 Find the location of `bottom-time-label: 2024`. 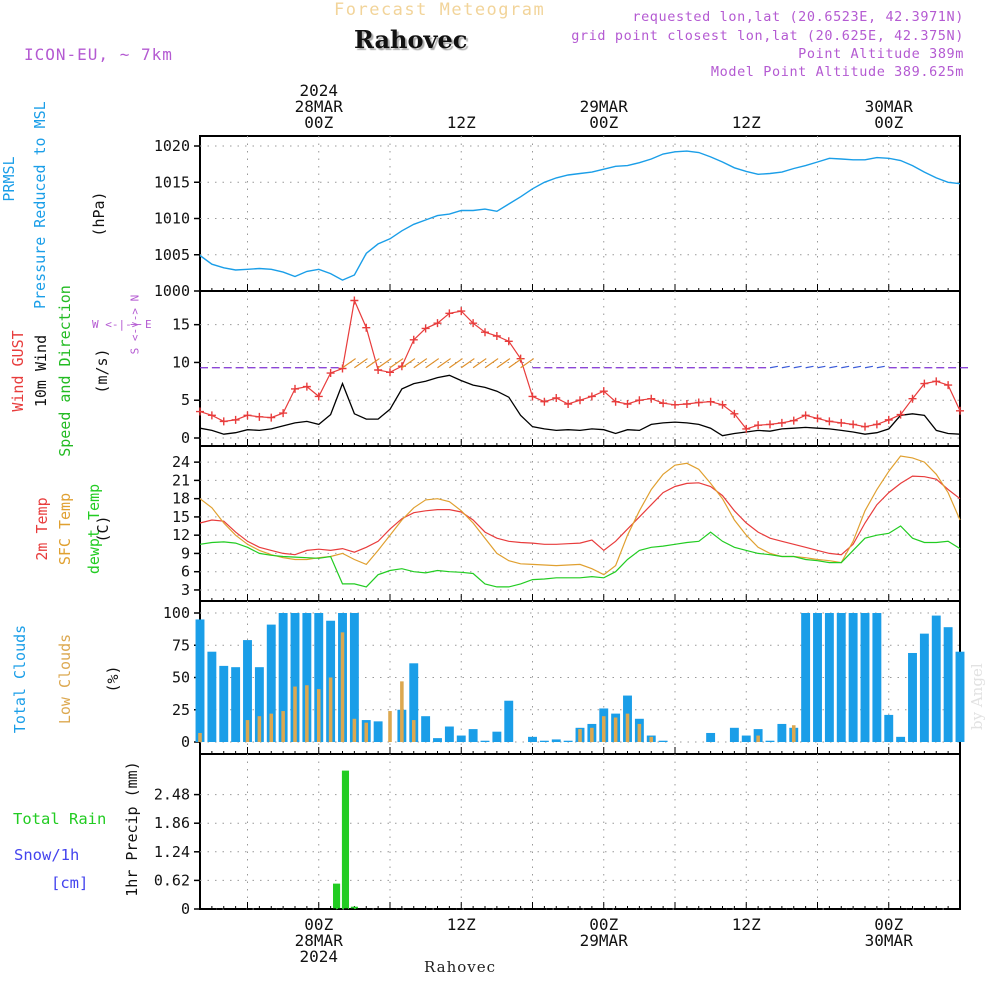

bottom-time-label: 2024 is located at coordinates (318, 956).